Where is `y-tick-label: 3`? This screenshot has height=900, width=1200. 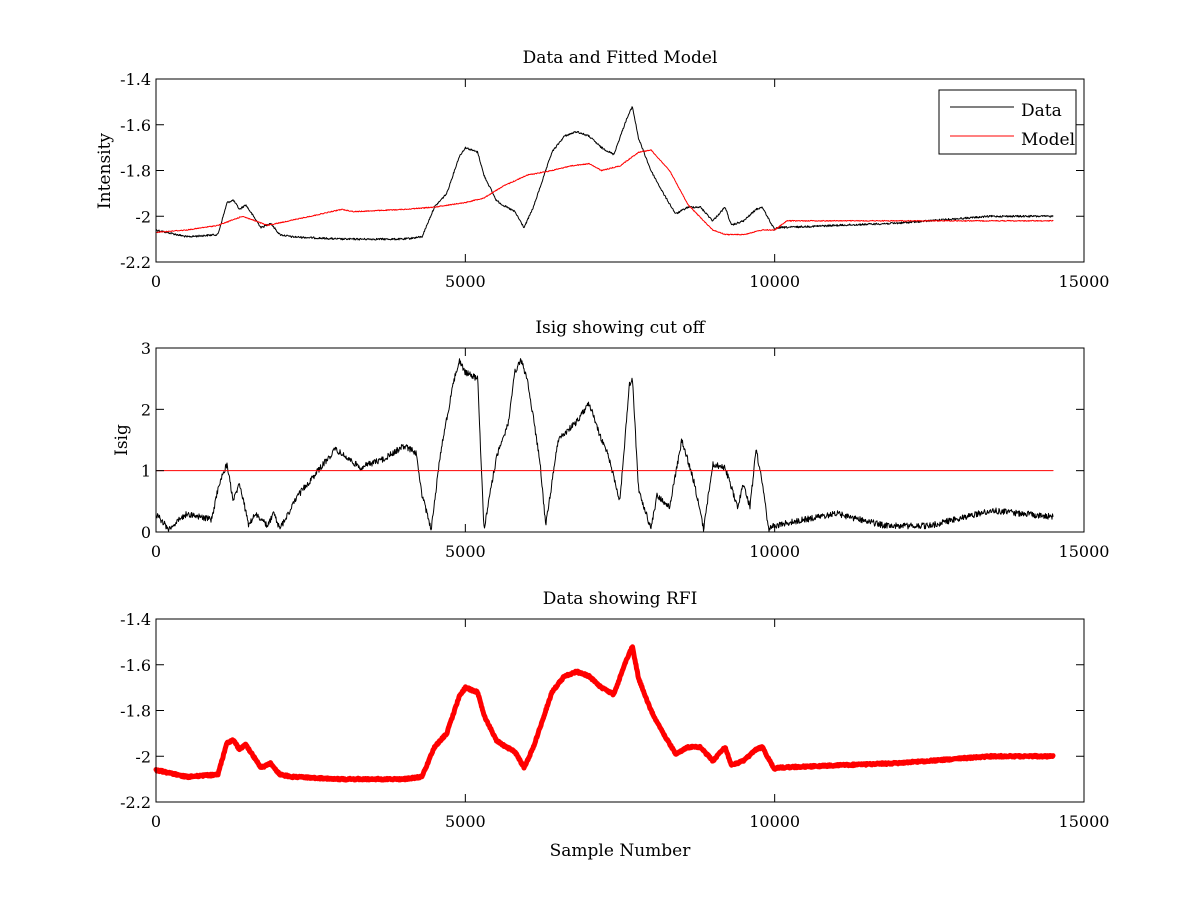
y-tick-label: 3 is located at coordinates (146, 348).